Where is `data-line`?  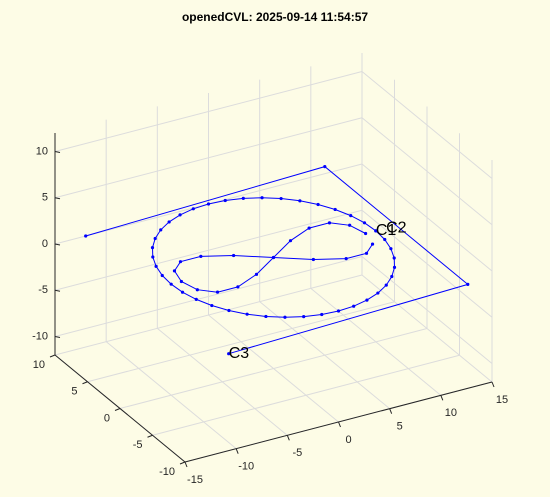
data-line is located at coordinates (273, 257).